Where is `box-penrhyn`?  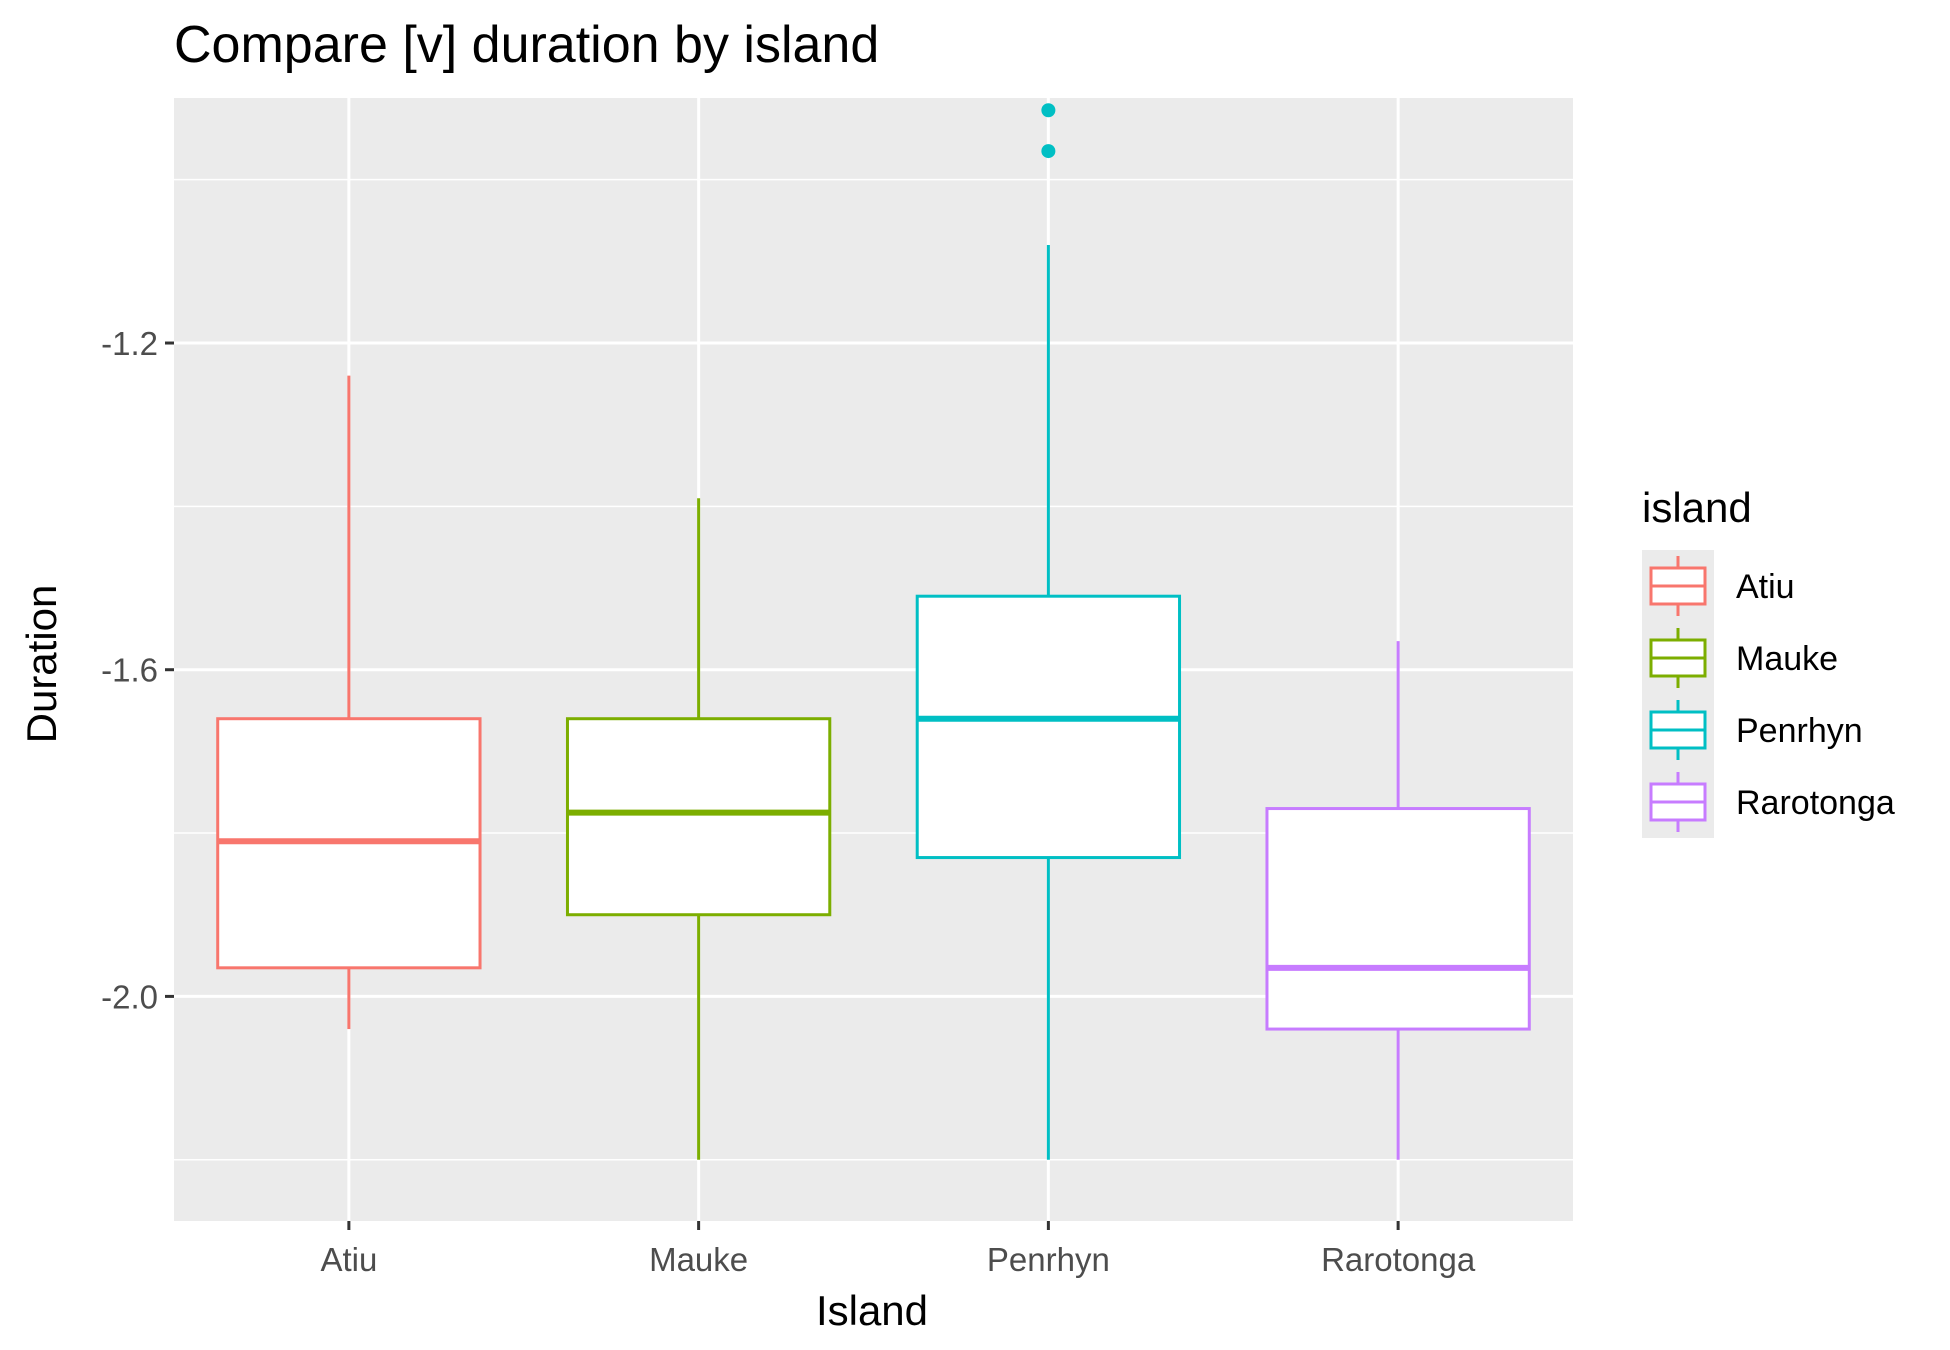 box-penrhyn is located at coordinates (1048, 631).